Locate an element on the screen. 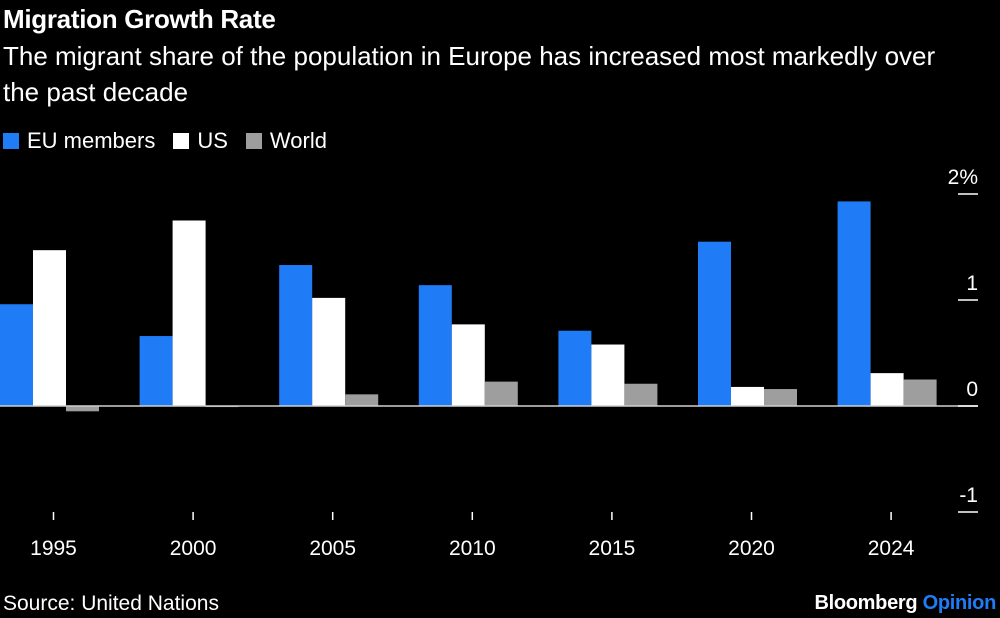  bar-eu-2015 is located at coordinates (575, 368).